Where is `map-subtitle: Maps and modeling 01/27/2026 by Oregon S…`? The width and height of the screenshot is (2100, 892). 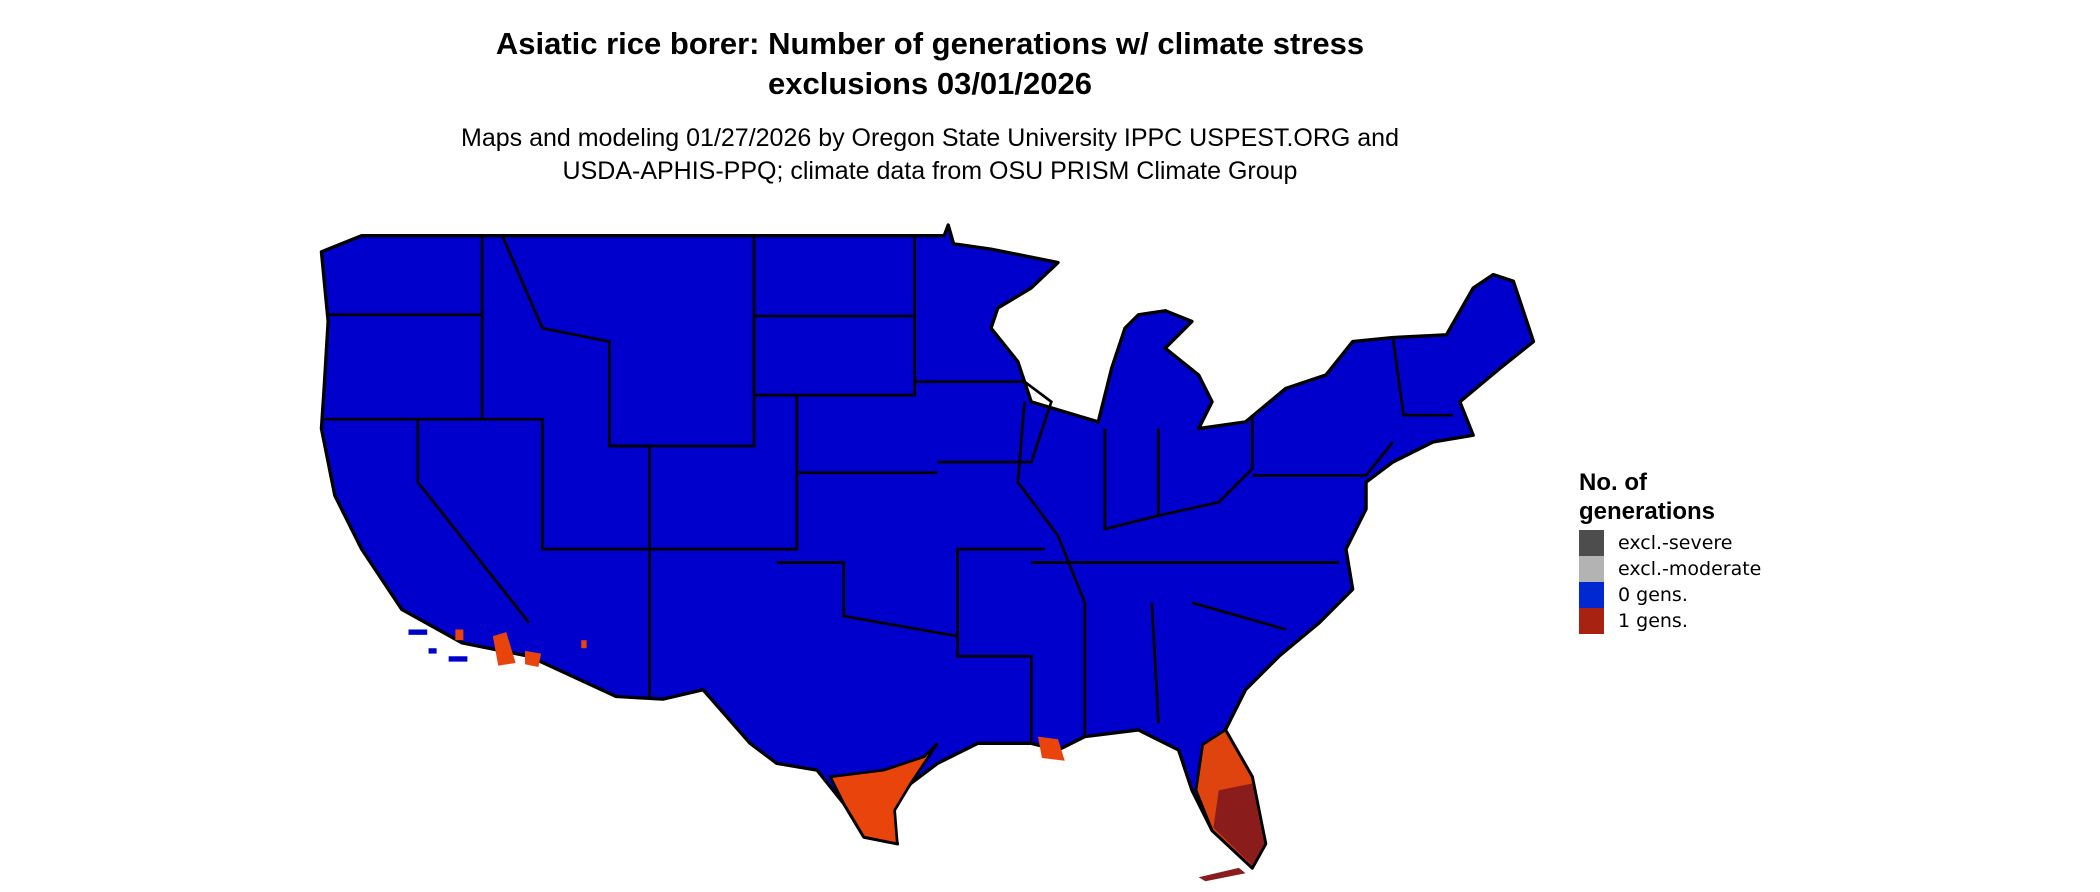 map-subtitle: Maps and modeling 01/27/2026 by Oregon S… is located at coordinates (930, 155).